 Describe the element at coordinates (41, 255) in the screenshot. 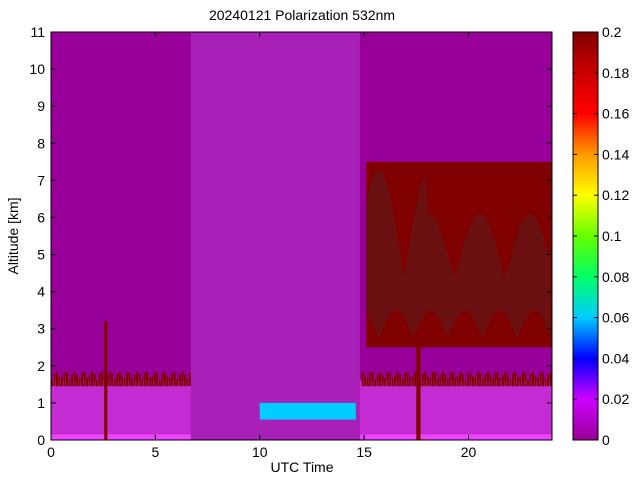

I see `y-tick-label: 5` at that location.